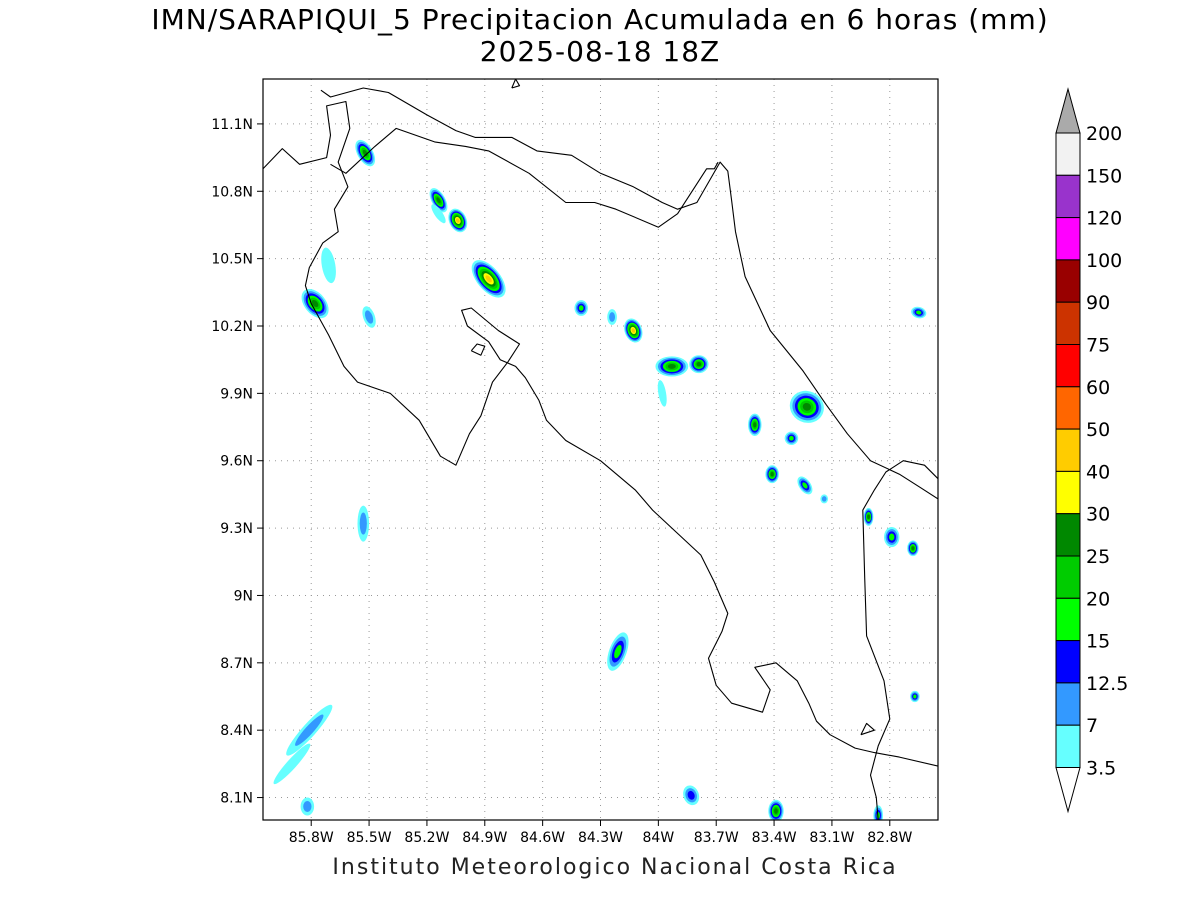  I want to click on lon-tick-label: 82.8W, so click(889, 838).